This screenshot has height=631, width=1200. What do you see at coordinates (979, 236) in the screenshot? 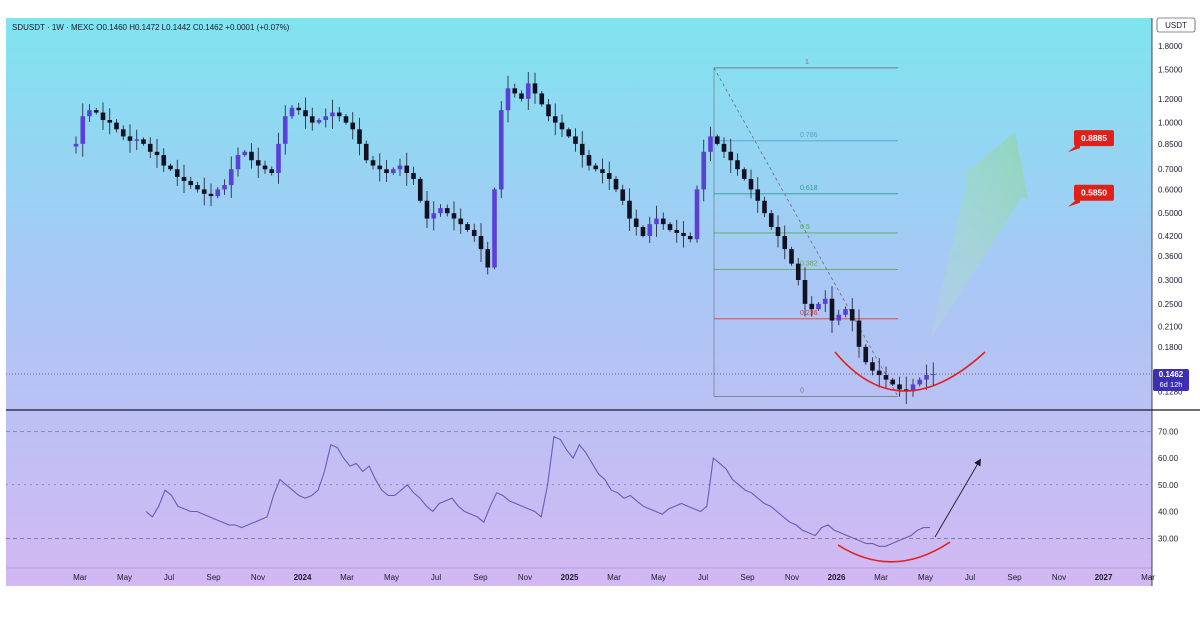
I see `bullish-projection-arrow` at bounding box center [979, 236].